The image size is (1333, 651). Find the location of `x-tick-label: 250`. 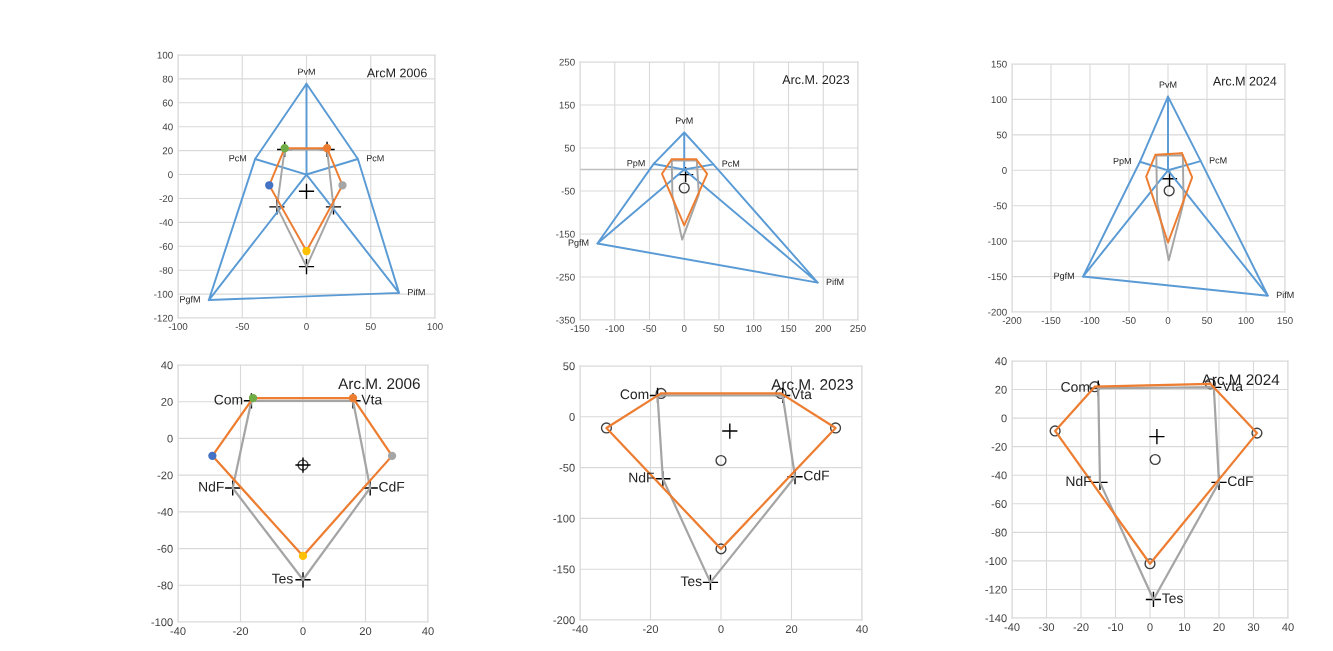

x-tick-label: 250 is located at coordinates (858, 328).